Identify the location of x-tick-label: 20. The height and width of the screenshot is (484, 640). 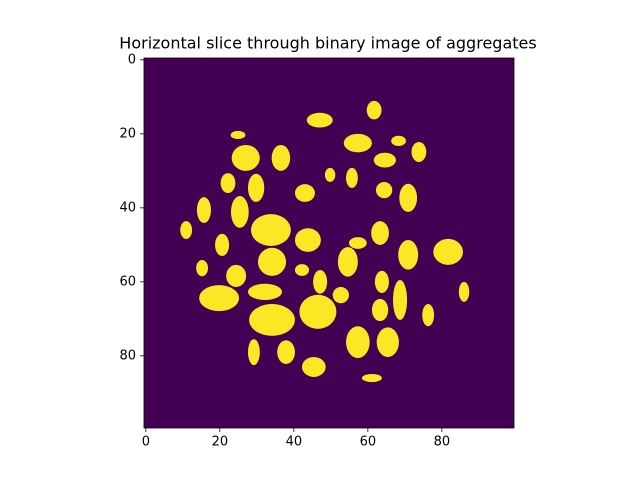
(220, 442).